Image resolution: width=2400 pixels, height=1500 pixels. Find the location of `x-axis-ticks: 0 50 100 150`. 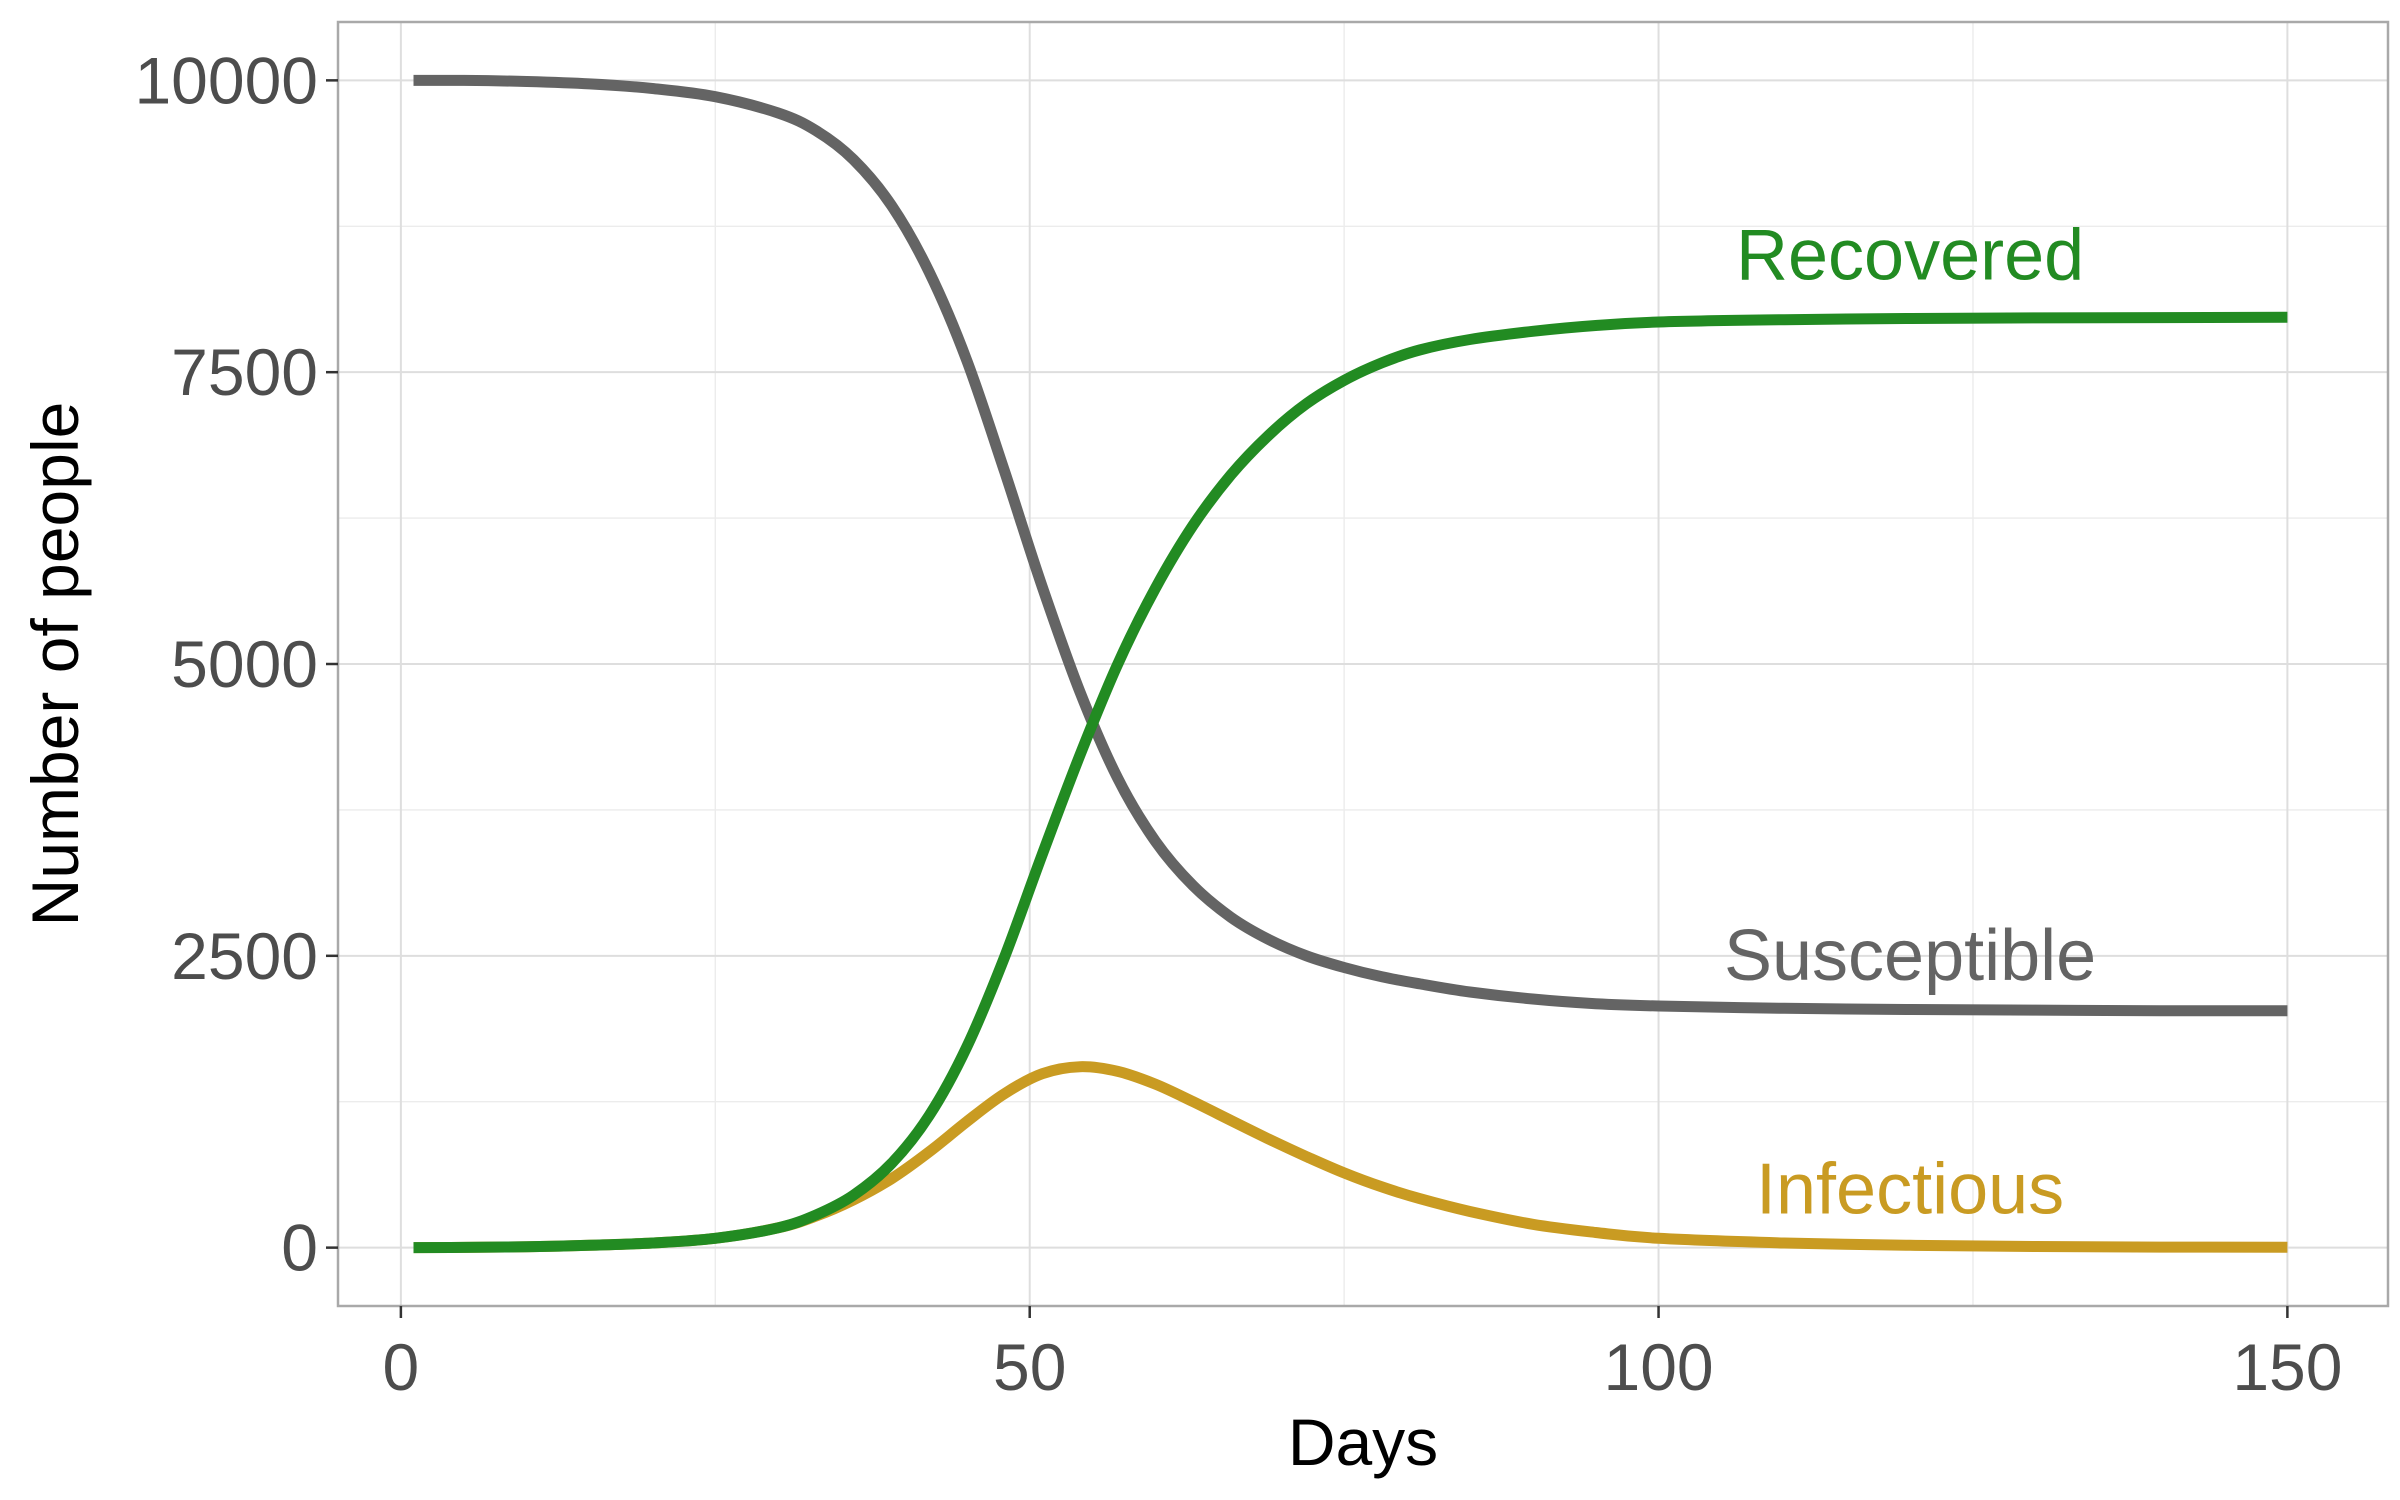

x-axis-ticks: 0 50 100 150 is located at coordinates (1362, 1355).